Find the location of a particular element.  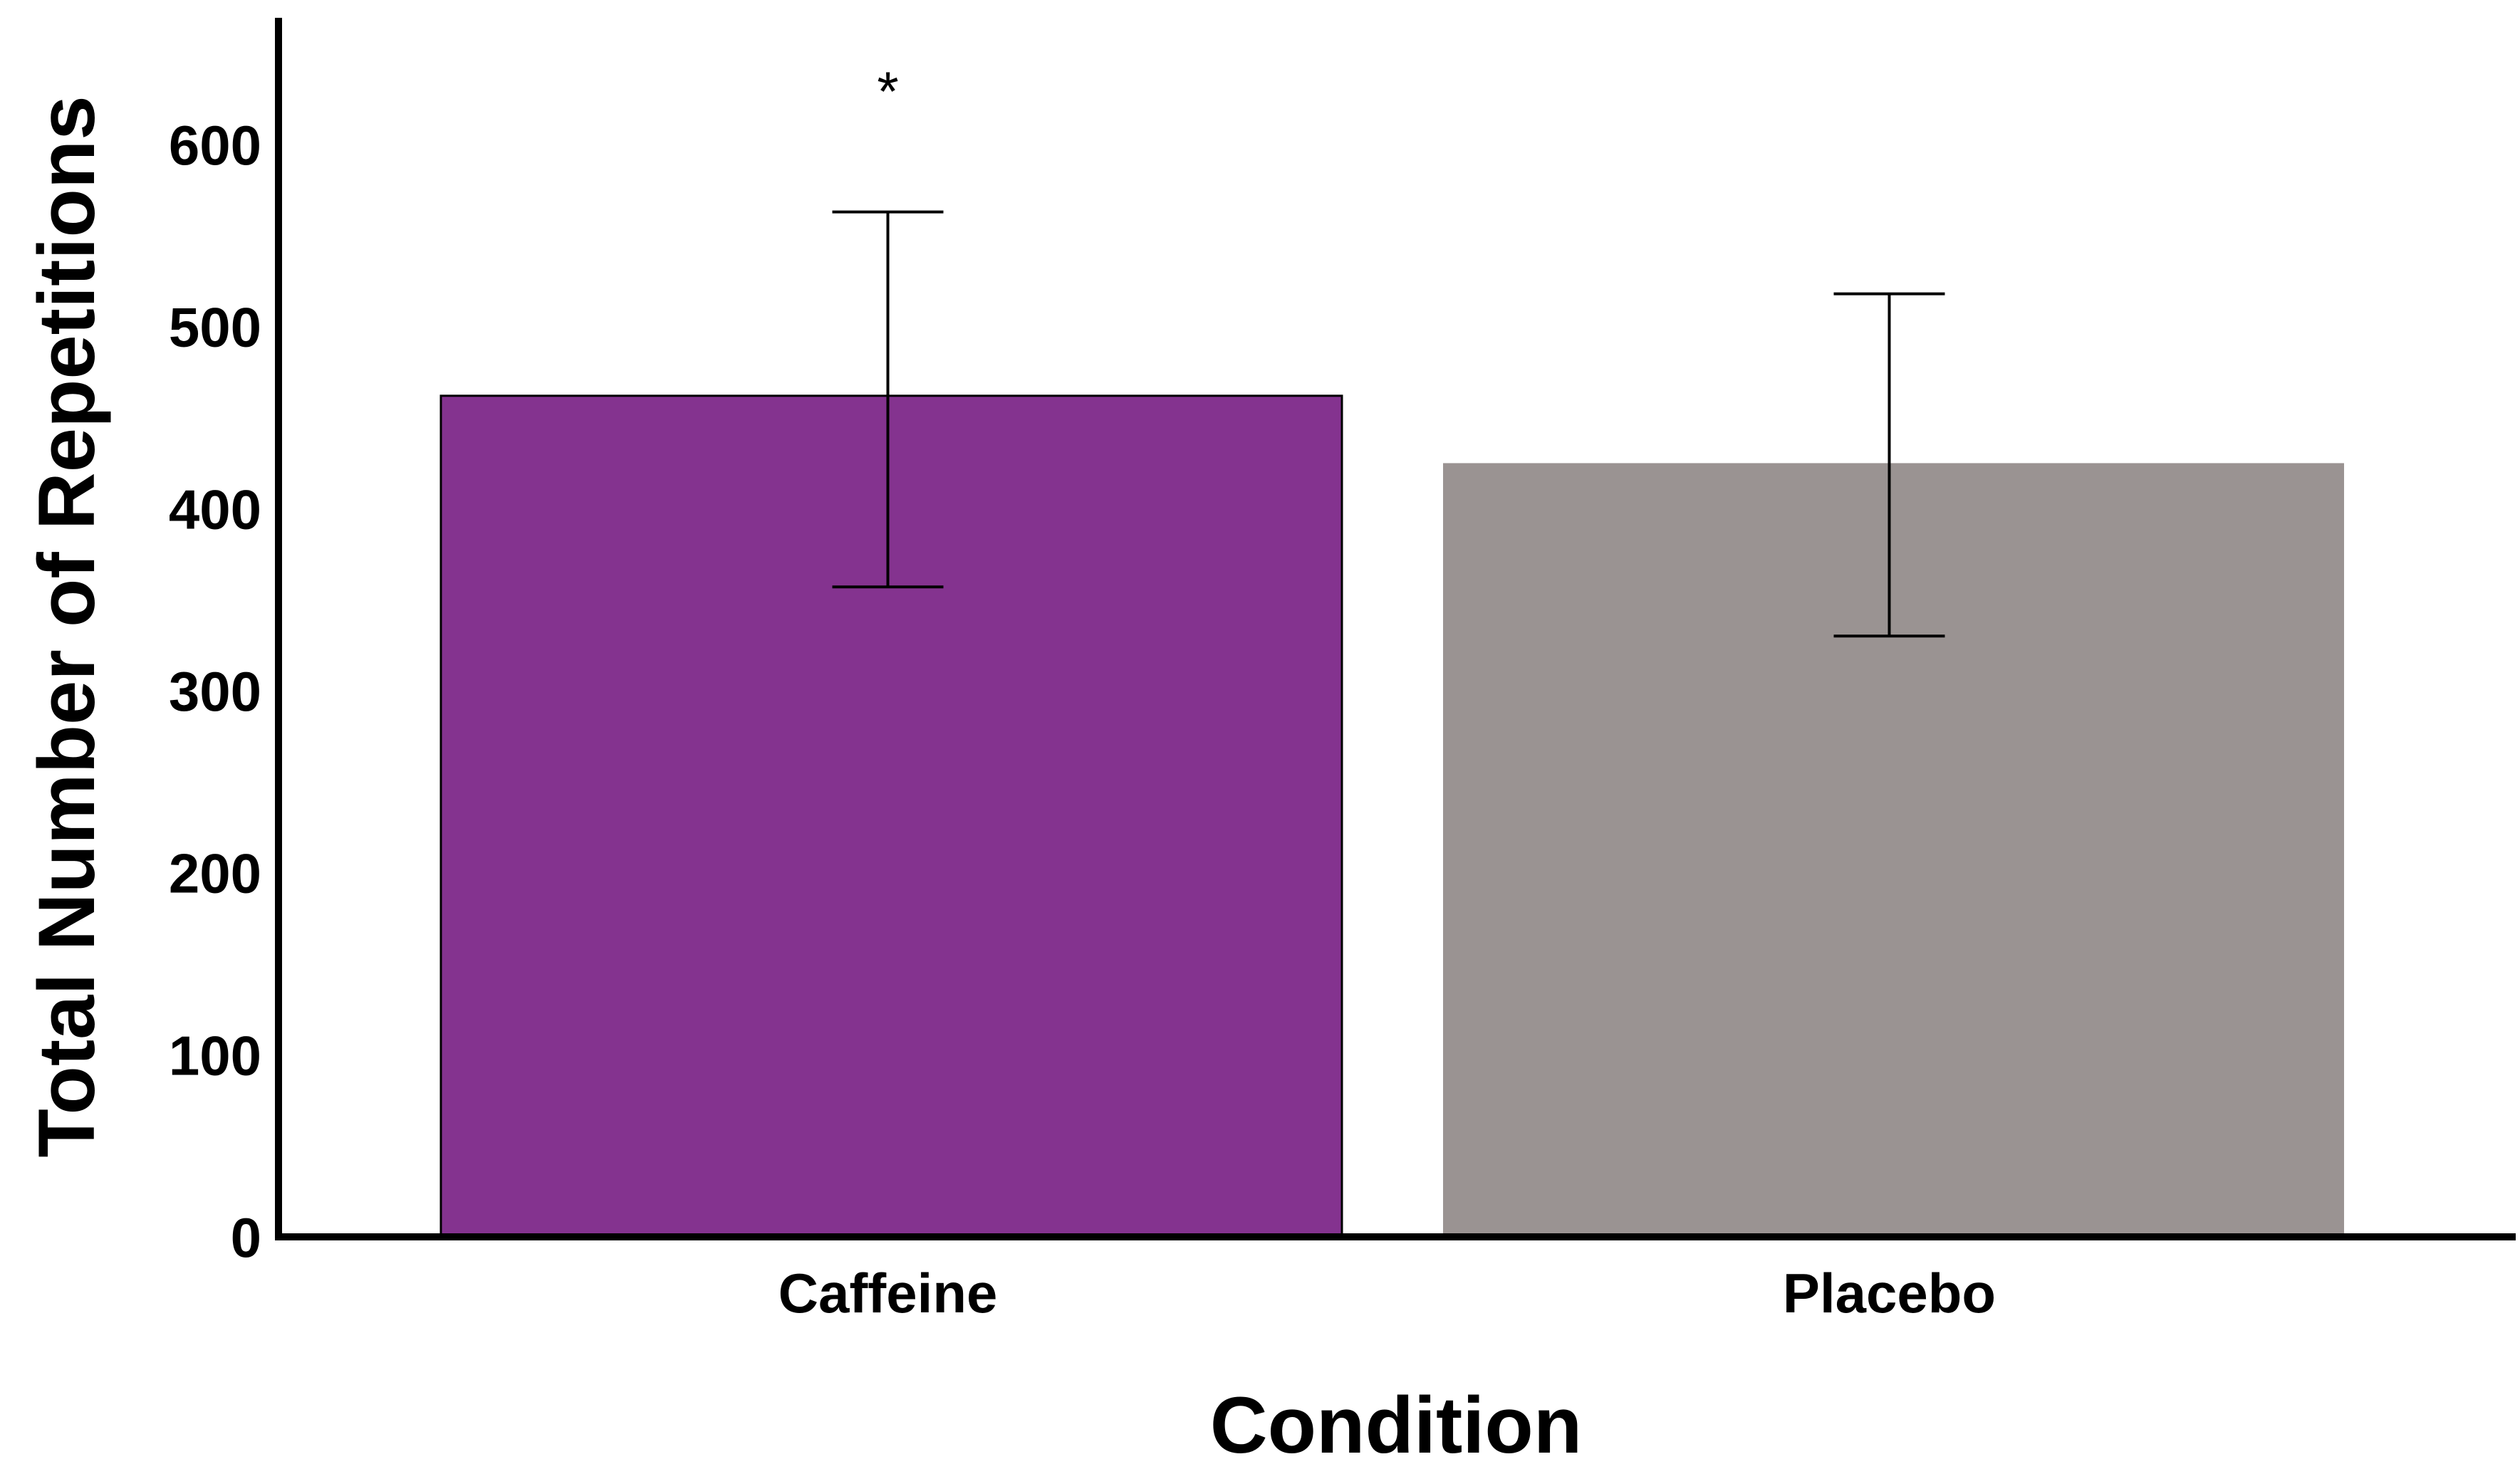

x-tick-label-placebo: Placebo is located at coordinates (1889, 1293).